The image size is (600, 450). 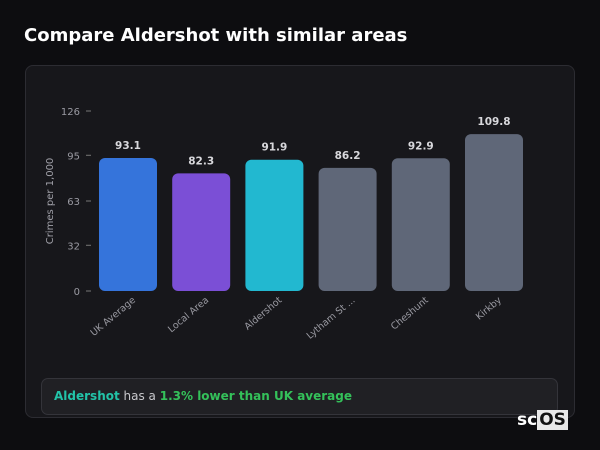 I want to click on data-label: 92.9, so click(x=421, y=146).